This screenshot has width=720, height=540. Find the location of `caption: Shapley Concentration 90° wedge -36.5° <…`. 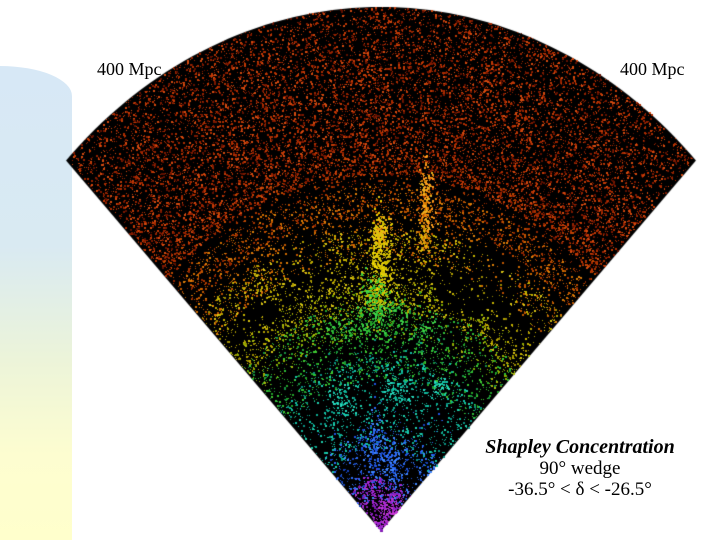

caption: Shapley Concentration 90° wedge -36.5° <… is located at coordinates (580, 468).